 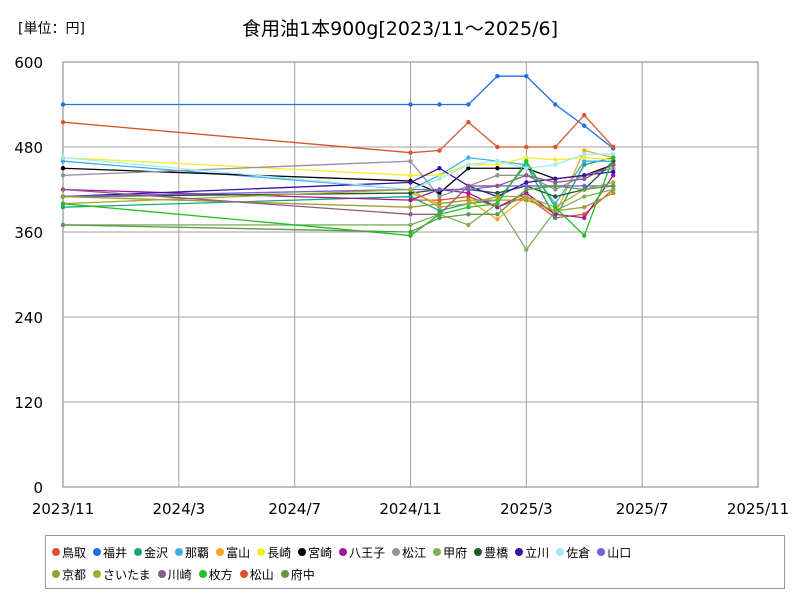 I want to click on y-tick-label: 240, so click(x=28, y=318).